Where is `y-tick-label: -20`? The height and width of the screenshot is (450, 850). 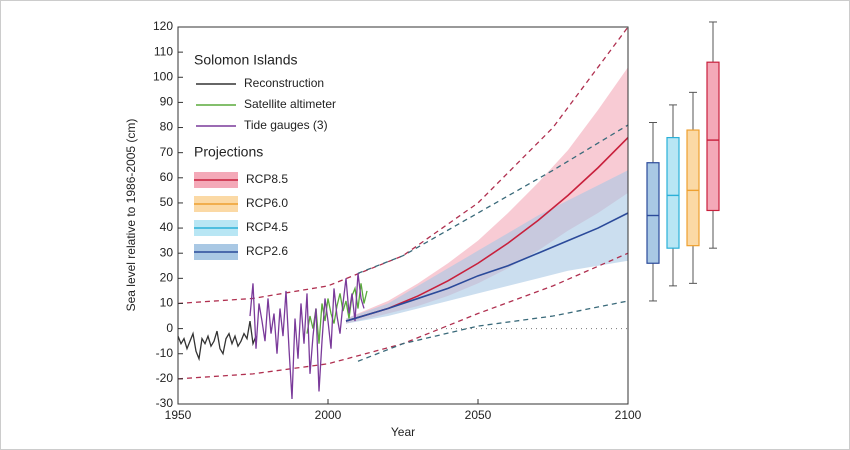
y-tick-label: -20 is located at coordinates (165, 378).